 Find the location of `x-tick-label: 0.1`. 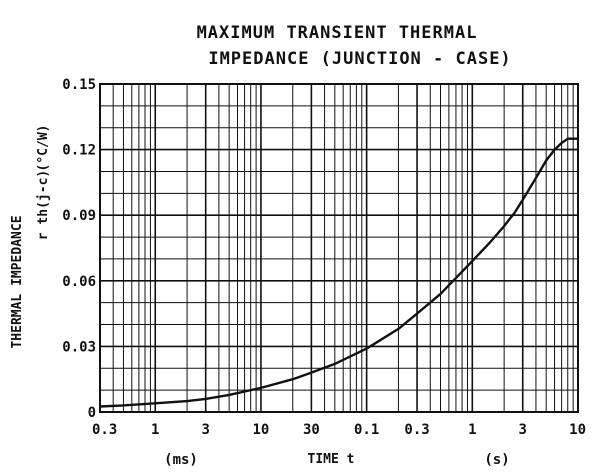

x-tick-label: 0.1 is located at coordinates (366, 430).